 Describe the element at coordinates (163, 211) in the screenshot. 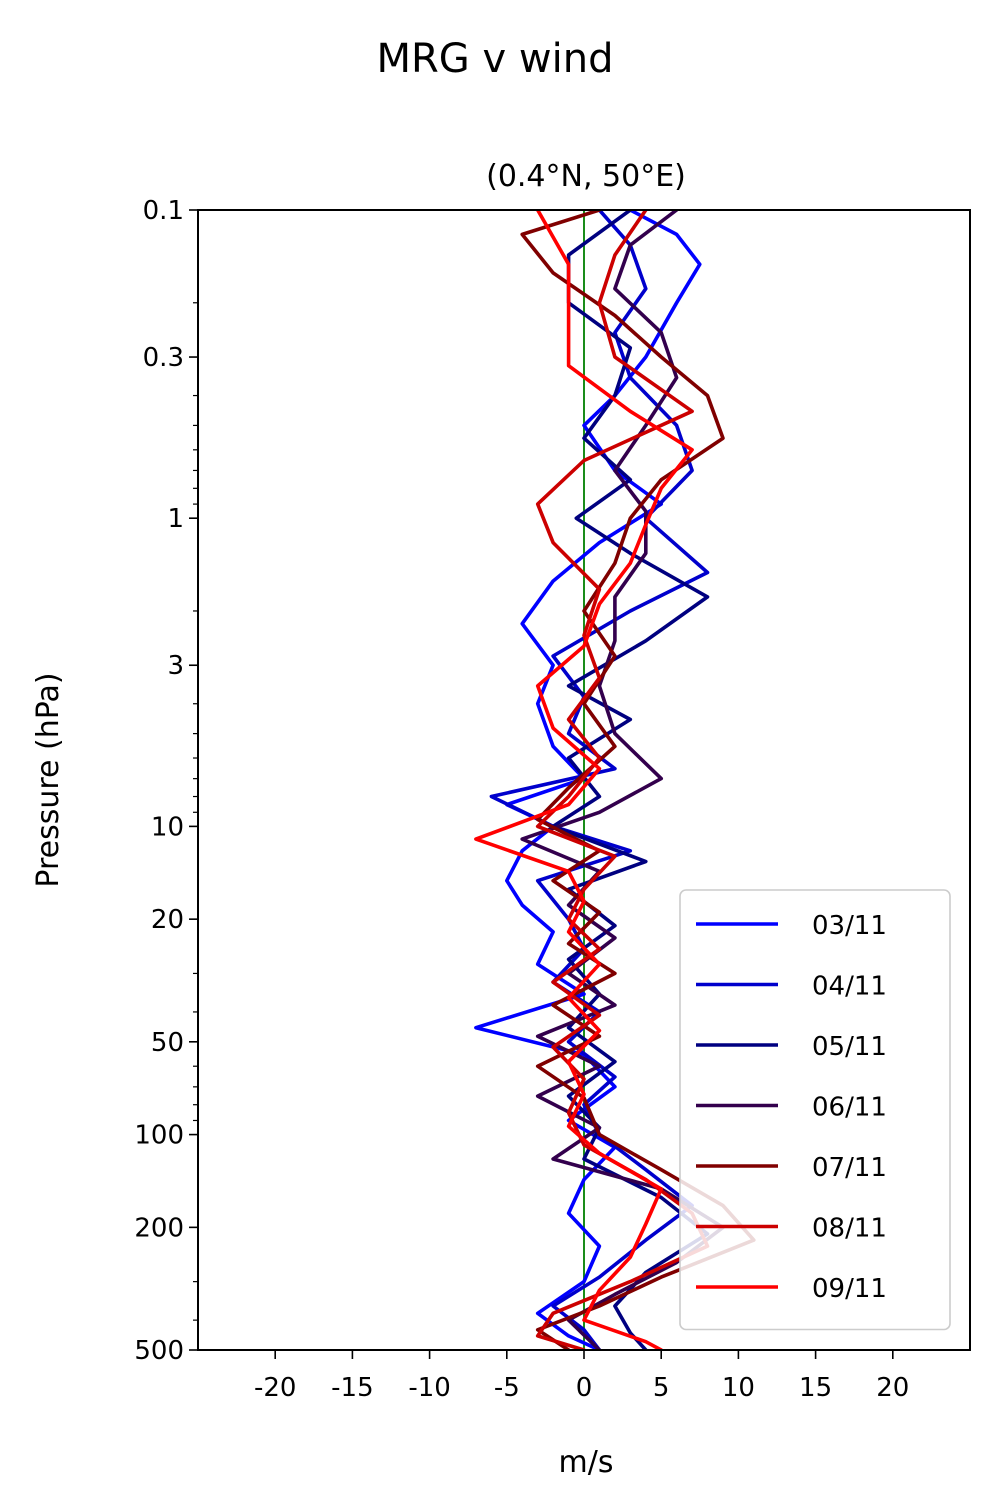

I see `y-tick-label: 0.1` at that location.